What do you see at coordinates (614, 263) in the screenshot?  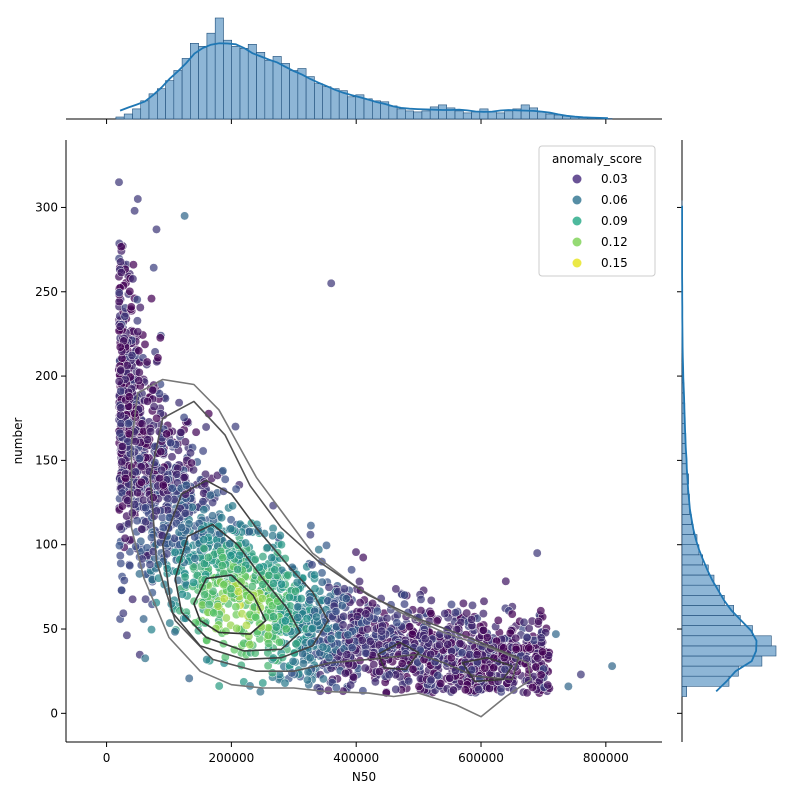 I see `legend-label: 0.15` at bounding box center [614, 263].